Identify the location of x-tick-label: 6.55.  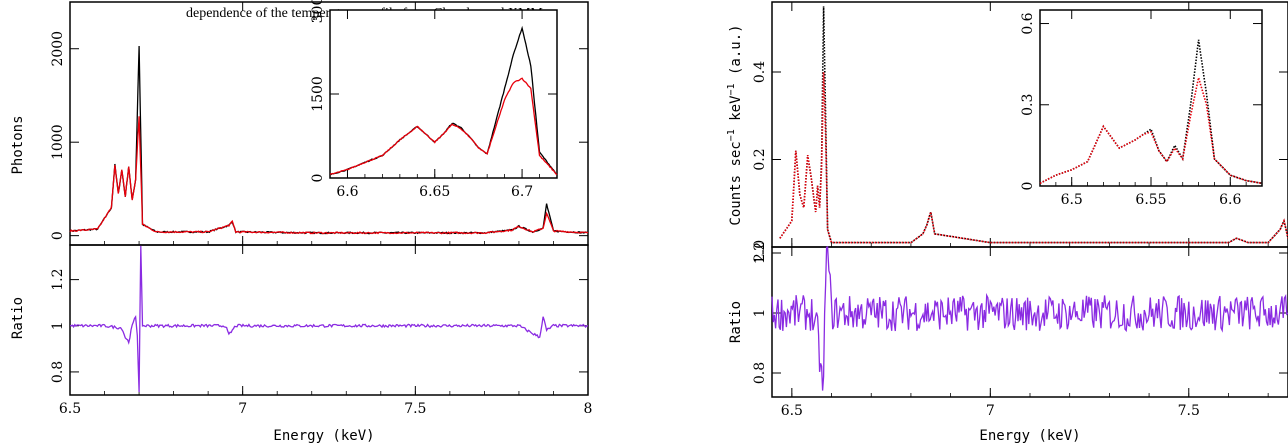
(1150, 200).